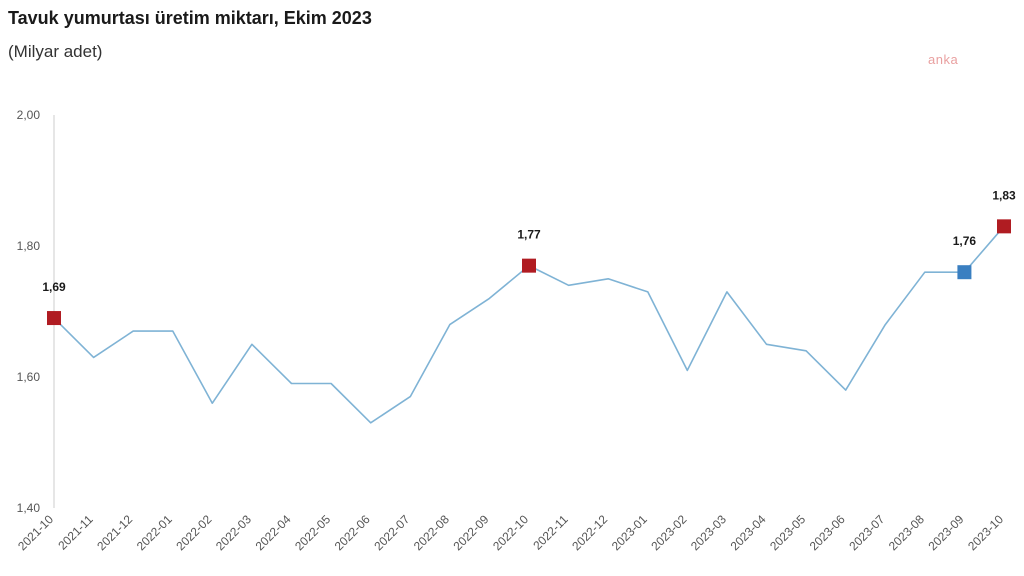  What do you see at coordinates (550, 532) in the screenshot?
I see `x-tick-label: 2022-11` at bounding box center [550, 532].